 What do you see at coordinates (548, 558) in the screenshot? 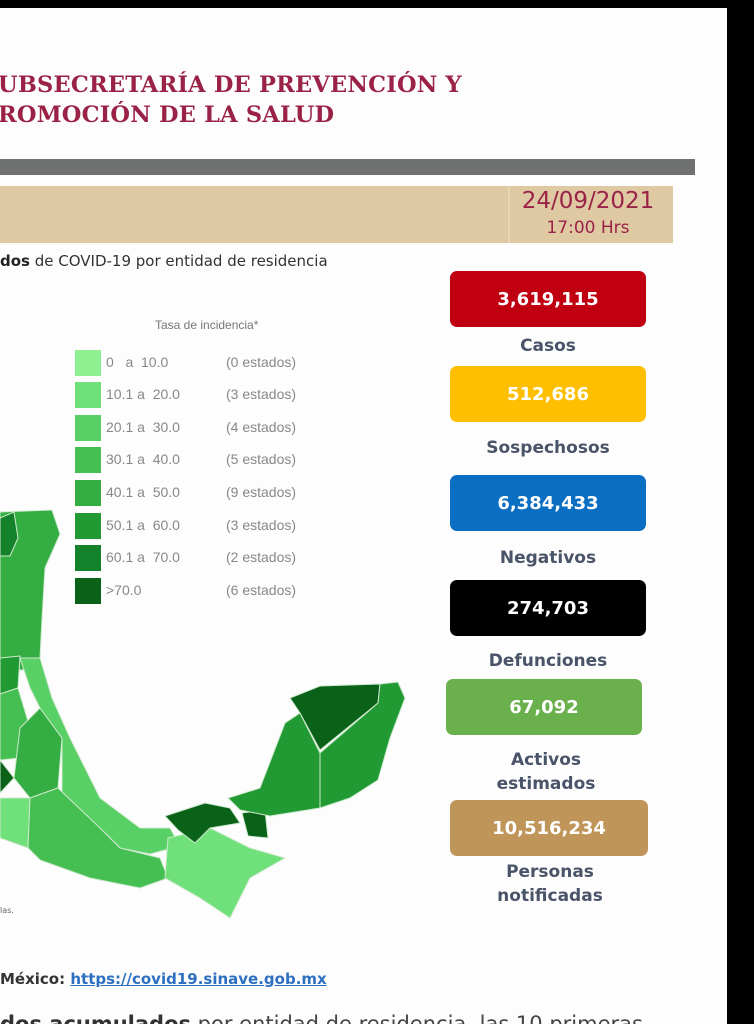
I see `stat-negativos-label: Negativos` at bounding box center [548, 558].